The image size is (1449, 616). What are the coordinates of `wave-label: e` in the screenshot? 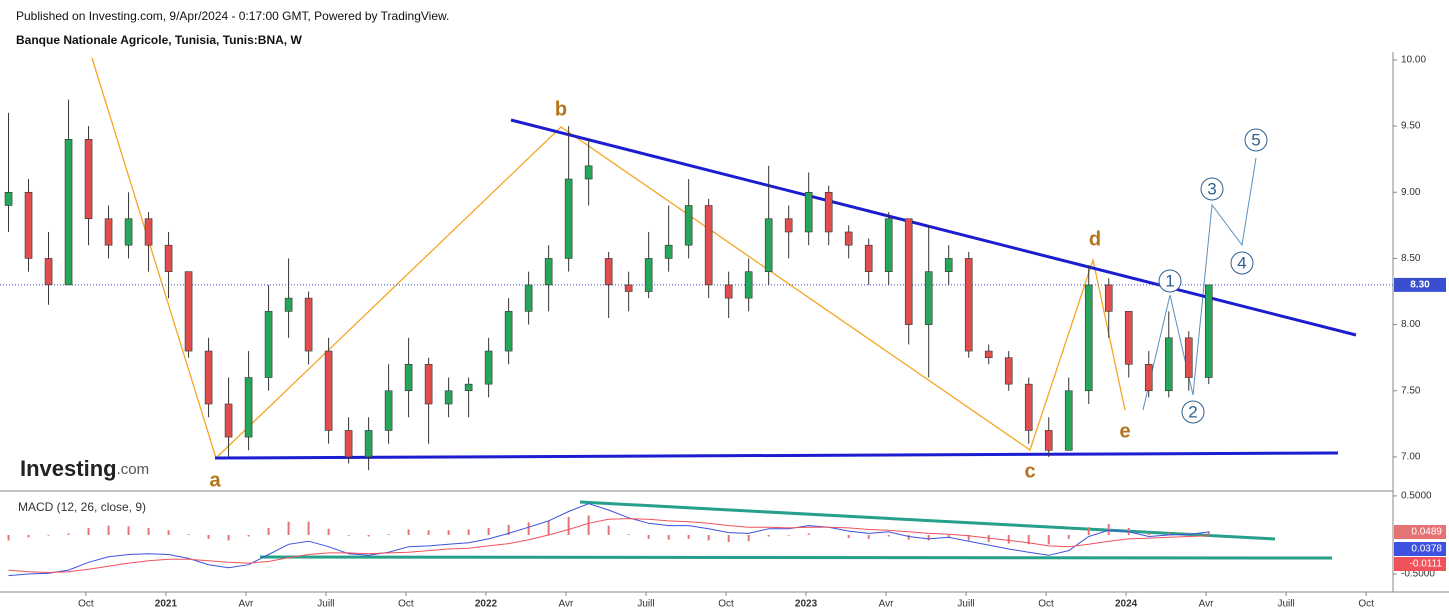 It's located at (1124, 431).